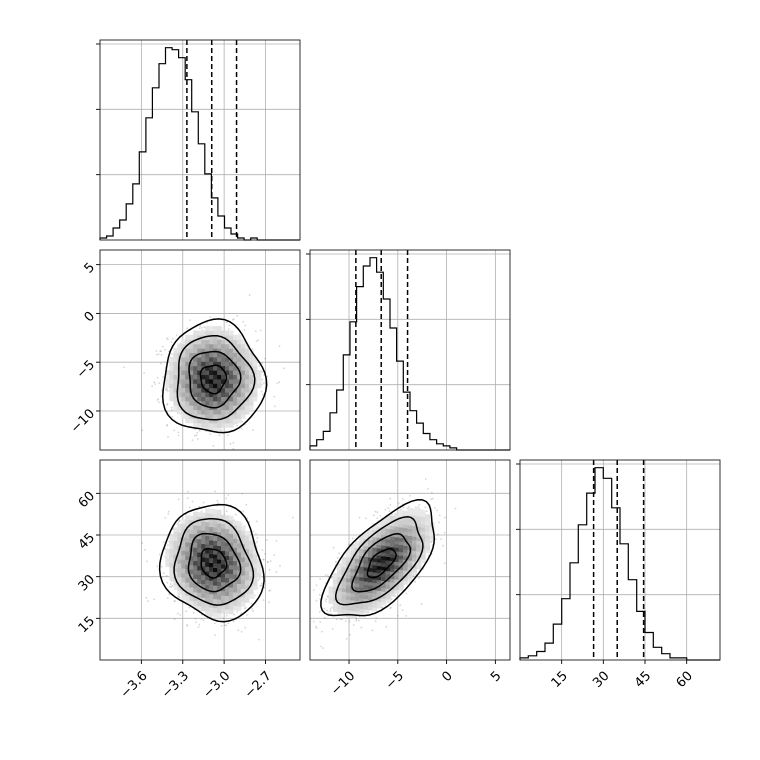 The width and height of the screenshot is (760, 760). I want to click on y-tick-label: 0, so click(90, 317).